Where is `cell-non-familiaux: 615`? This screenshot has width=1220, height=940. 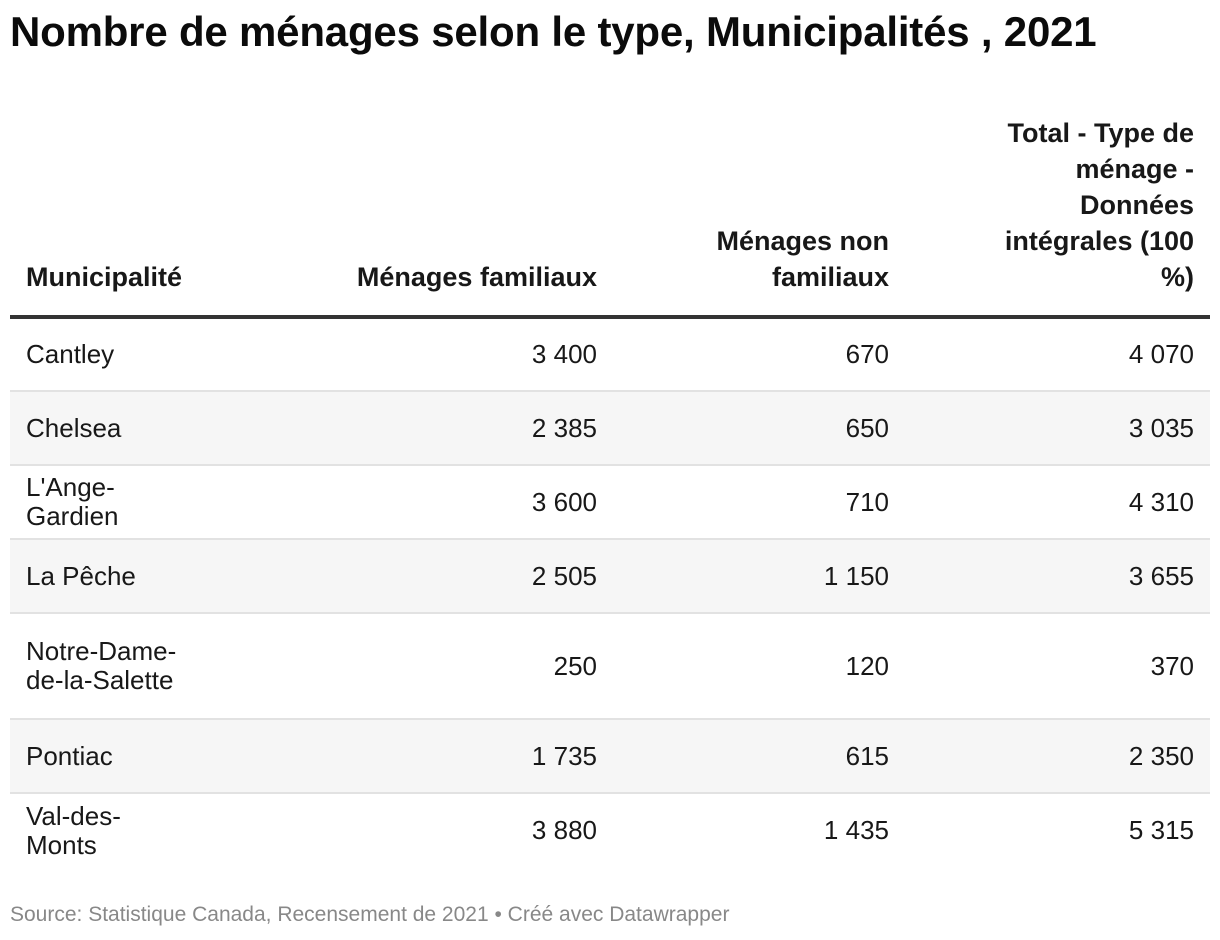
cell-non-familiaux: 615 is located at coordinates (759, 756).